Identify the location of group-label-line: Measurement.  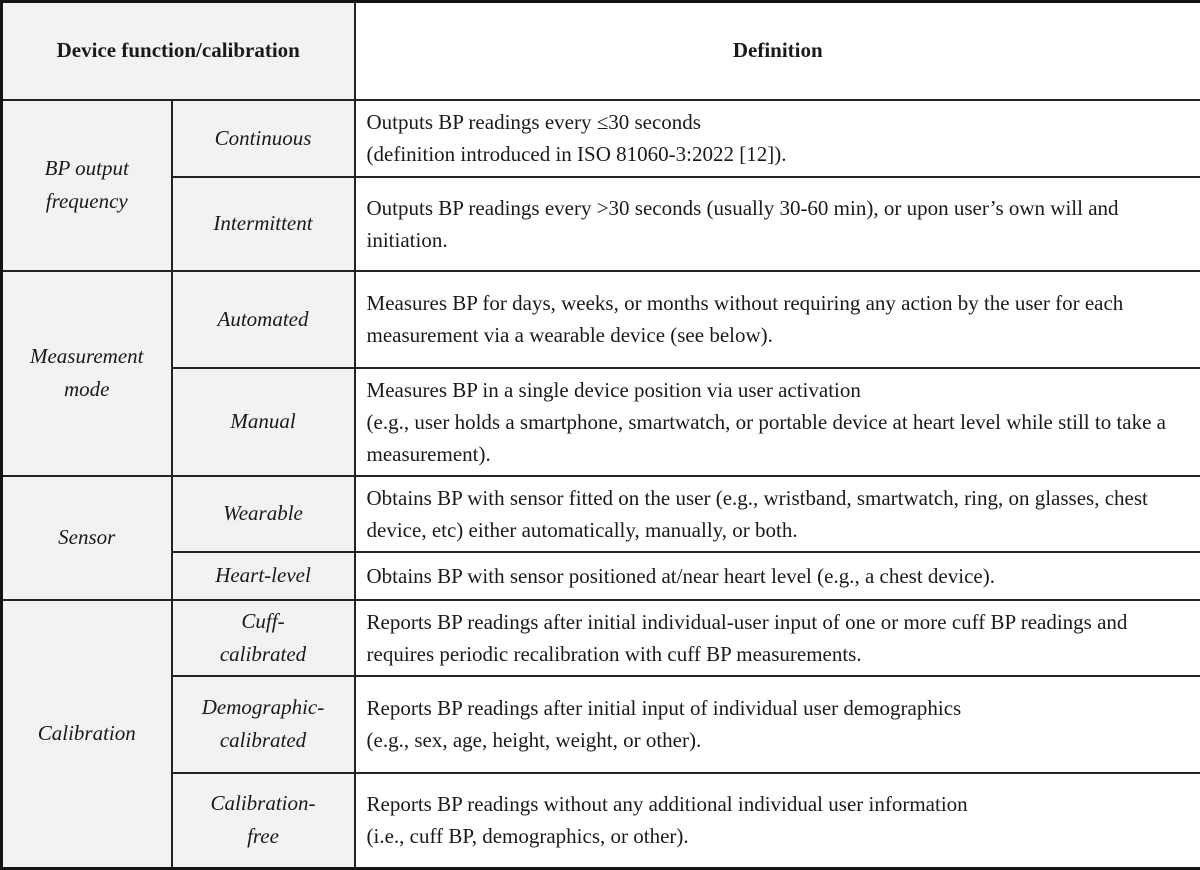
(87, 356).